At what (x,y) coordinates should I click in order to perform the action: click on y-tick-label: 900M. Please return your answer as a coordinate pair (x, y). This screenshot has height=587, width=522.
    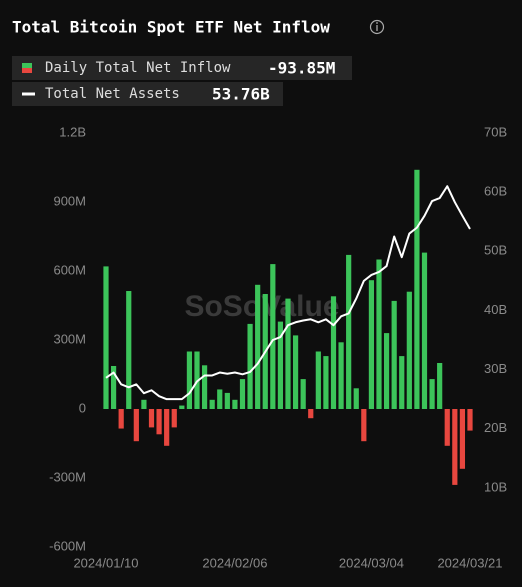
    Looking at the image, I should click on (69, 200).